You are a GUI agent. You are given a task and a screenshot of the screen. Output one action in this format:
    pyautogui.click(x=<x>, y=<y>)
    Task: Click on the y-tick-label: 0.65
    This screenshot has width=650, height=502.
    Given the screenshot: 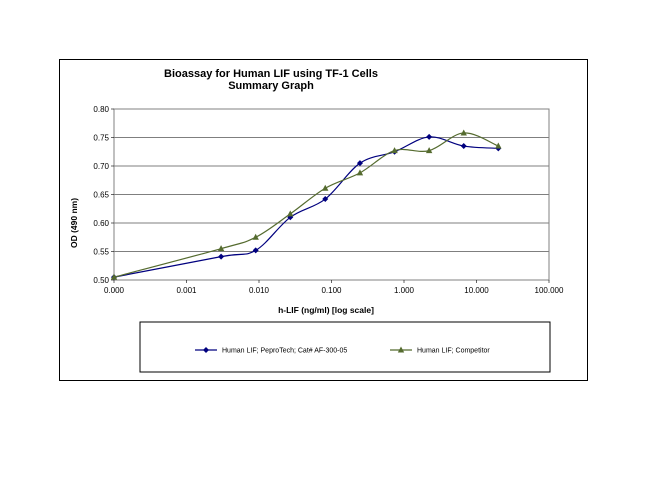 What is the action you would take?
    pyautogui.click(x=101, y=195)
    